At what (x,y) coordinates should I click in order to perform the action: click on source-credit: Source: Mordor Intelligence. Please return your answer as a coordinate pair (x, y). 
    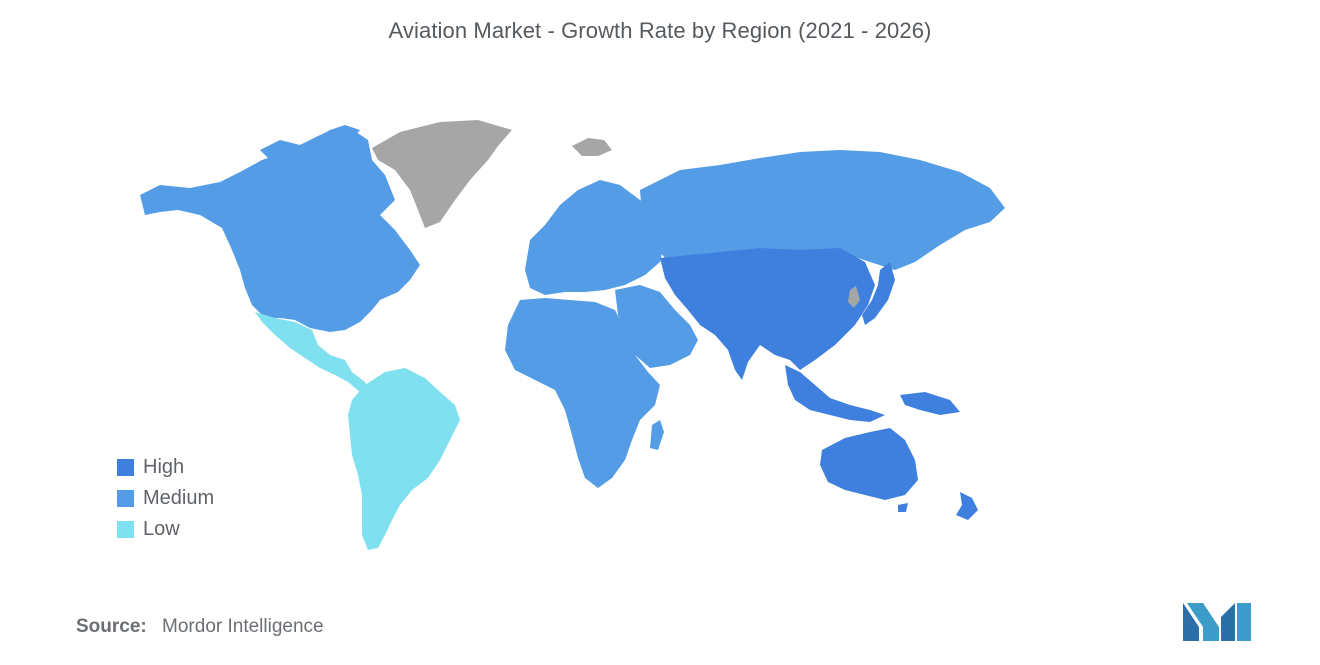
    Looking at the image, I should click on (200, 627).